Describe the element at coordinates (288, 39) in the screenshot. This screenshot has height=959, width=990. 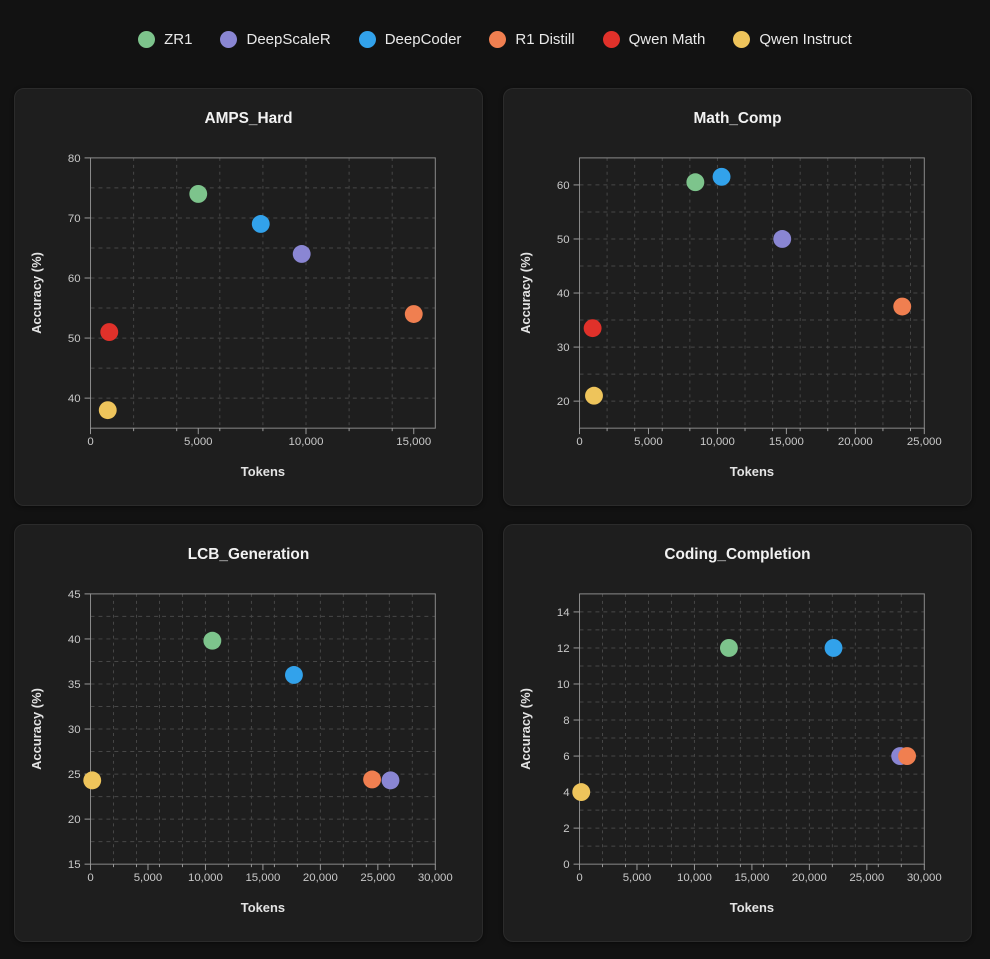
I see `legend-label: DeepScaleR` at that location.